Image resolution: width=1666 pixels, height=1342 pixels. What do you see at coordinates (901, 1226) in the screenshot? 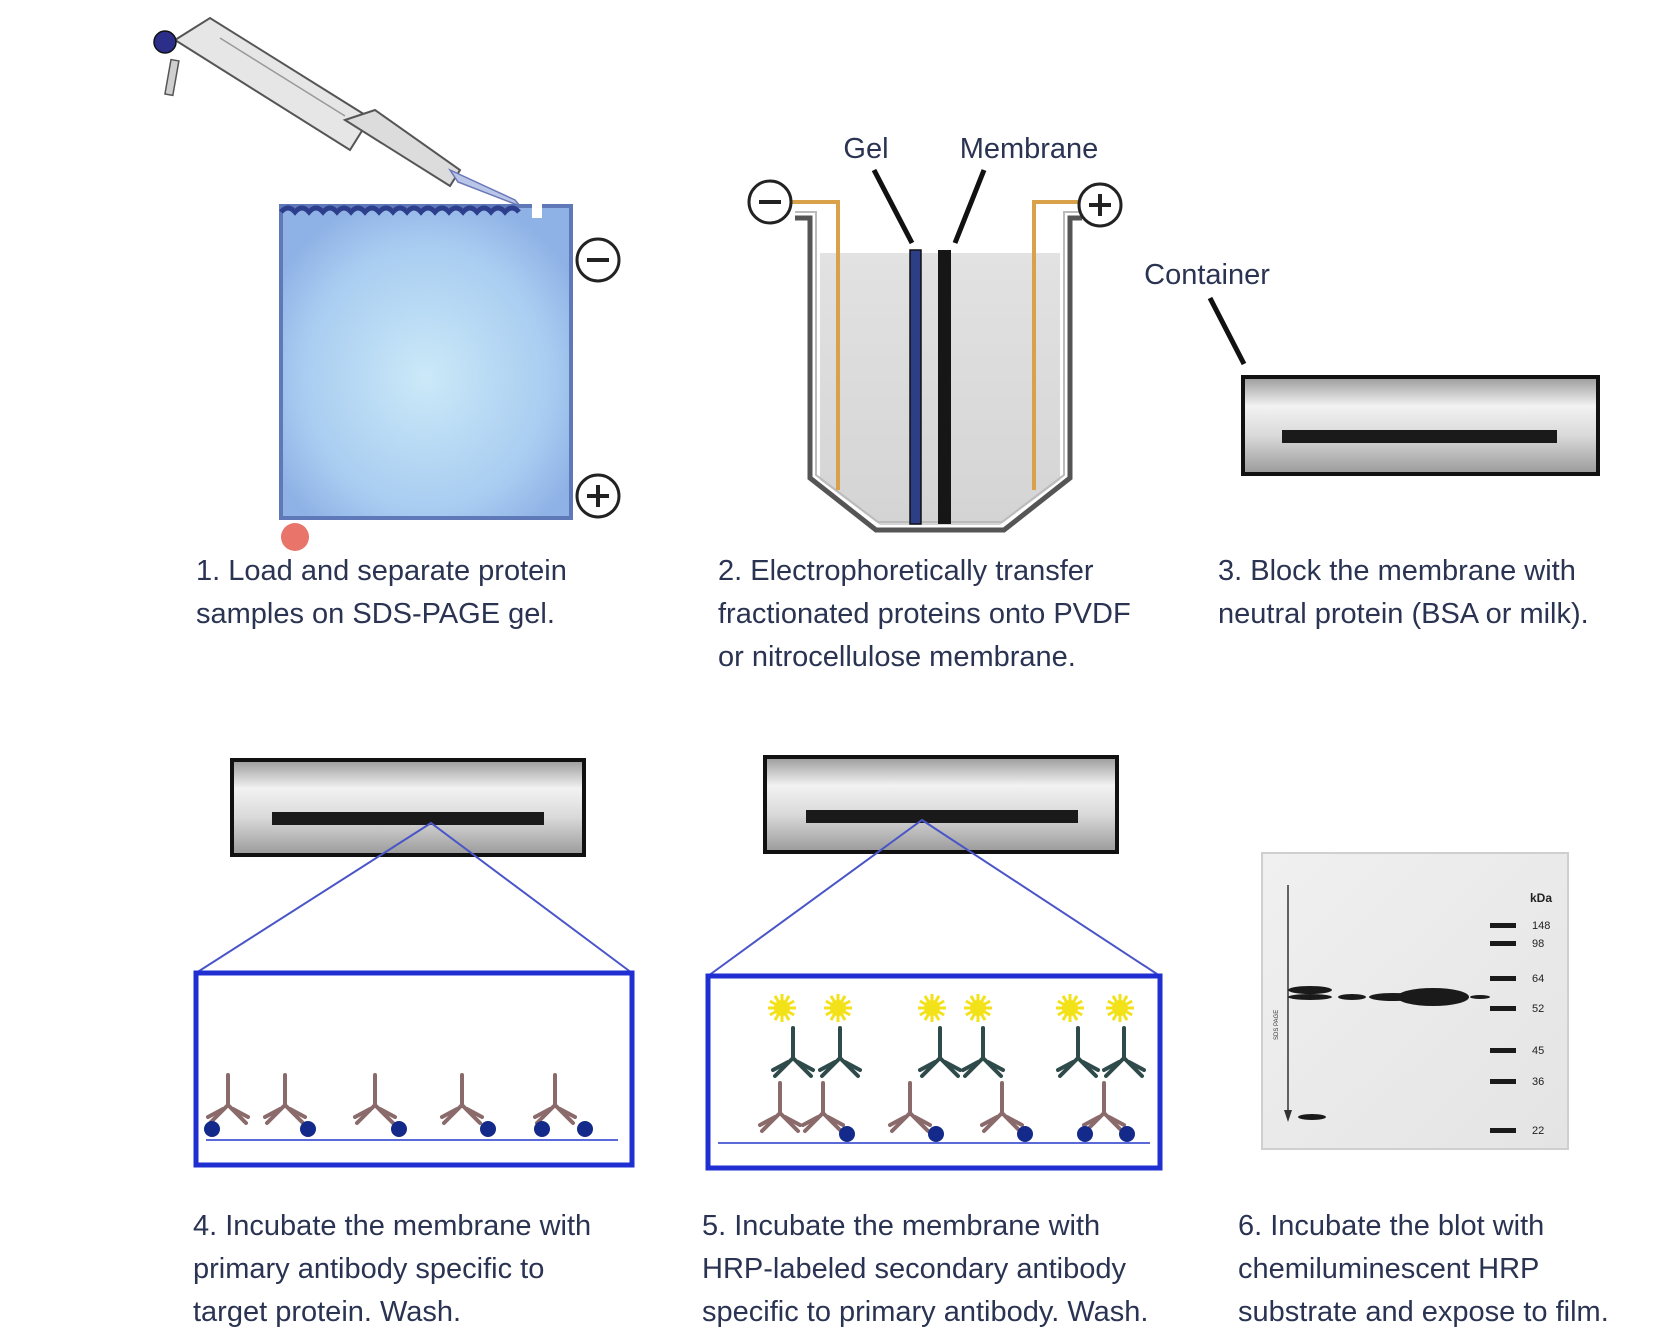
I see `caption-line: 5. Incubate the membrane with` at bounding box center [901, 1226].